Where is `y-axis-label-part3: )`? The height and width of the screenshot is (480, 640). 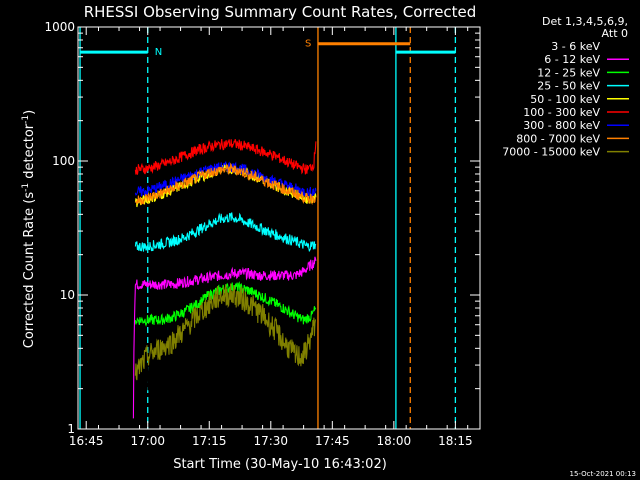
y-axis-label-part3: ) is located at coordinates (29, 112).